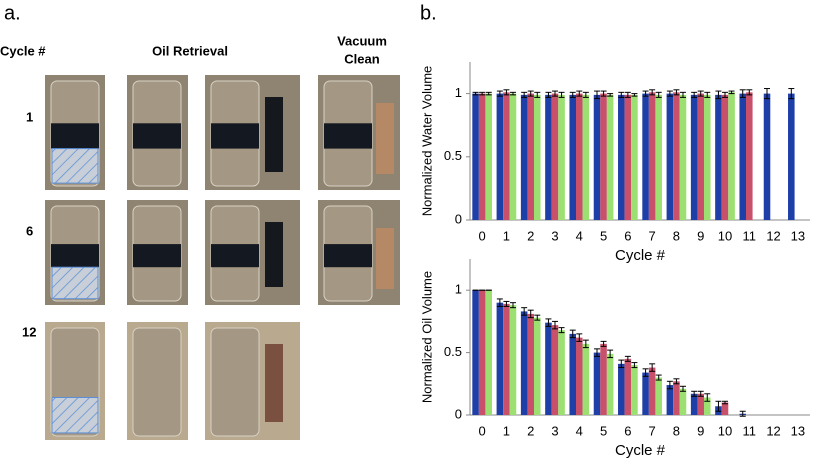 Image resolution: width=817 pixels, height=459 pixels. What do you see at coordinates (428, 13) in the screenshot?
I see `panel-label: b.` at bounding box center [428, 13].